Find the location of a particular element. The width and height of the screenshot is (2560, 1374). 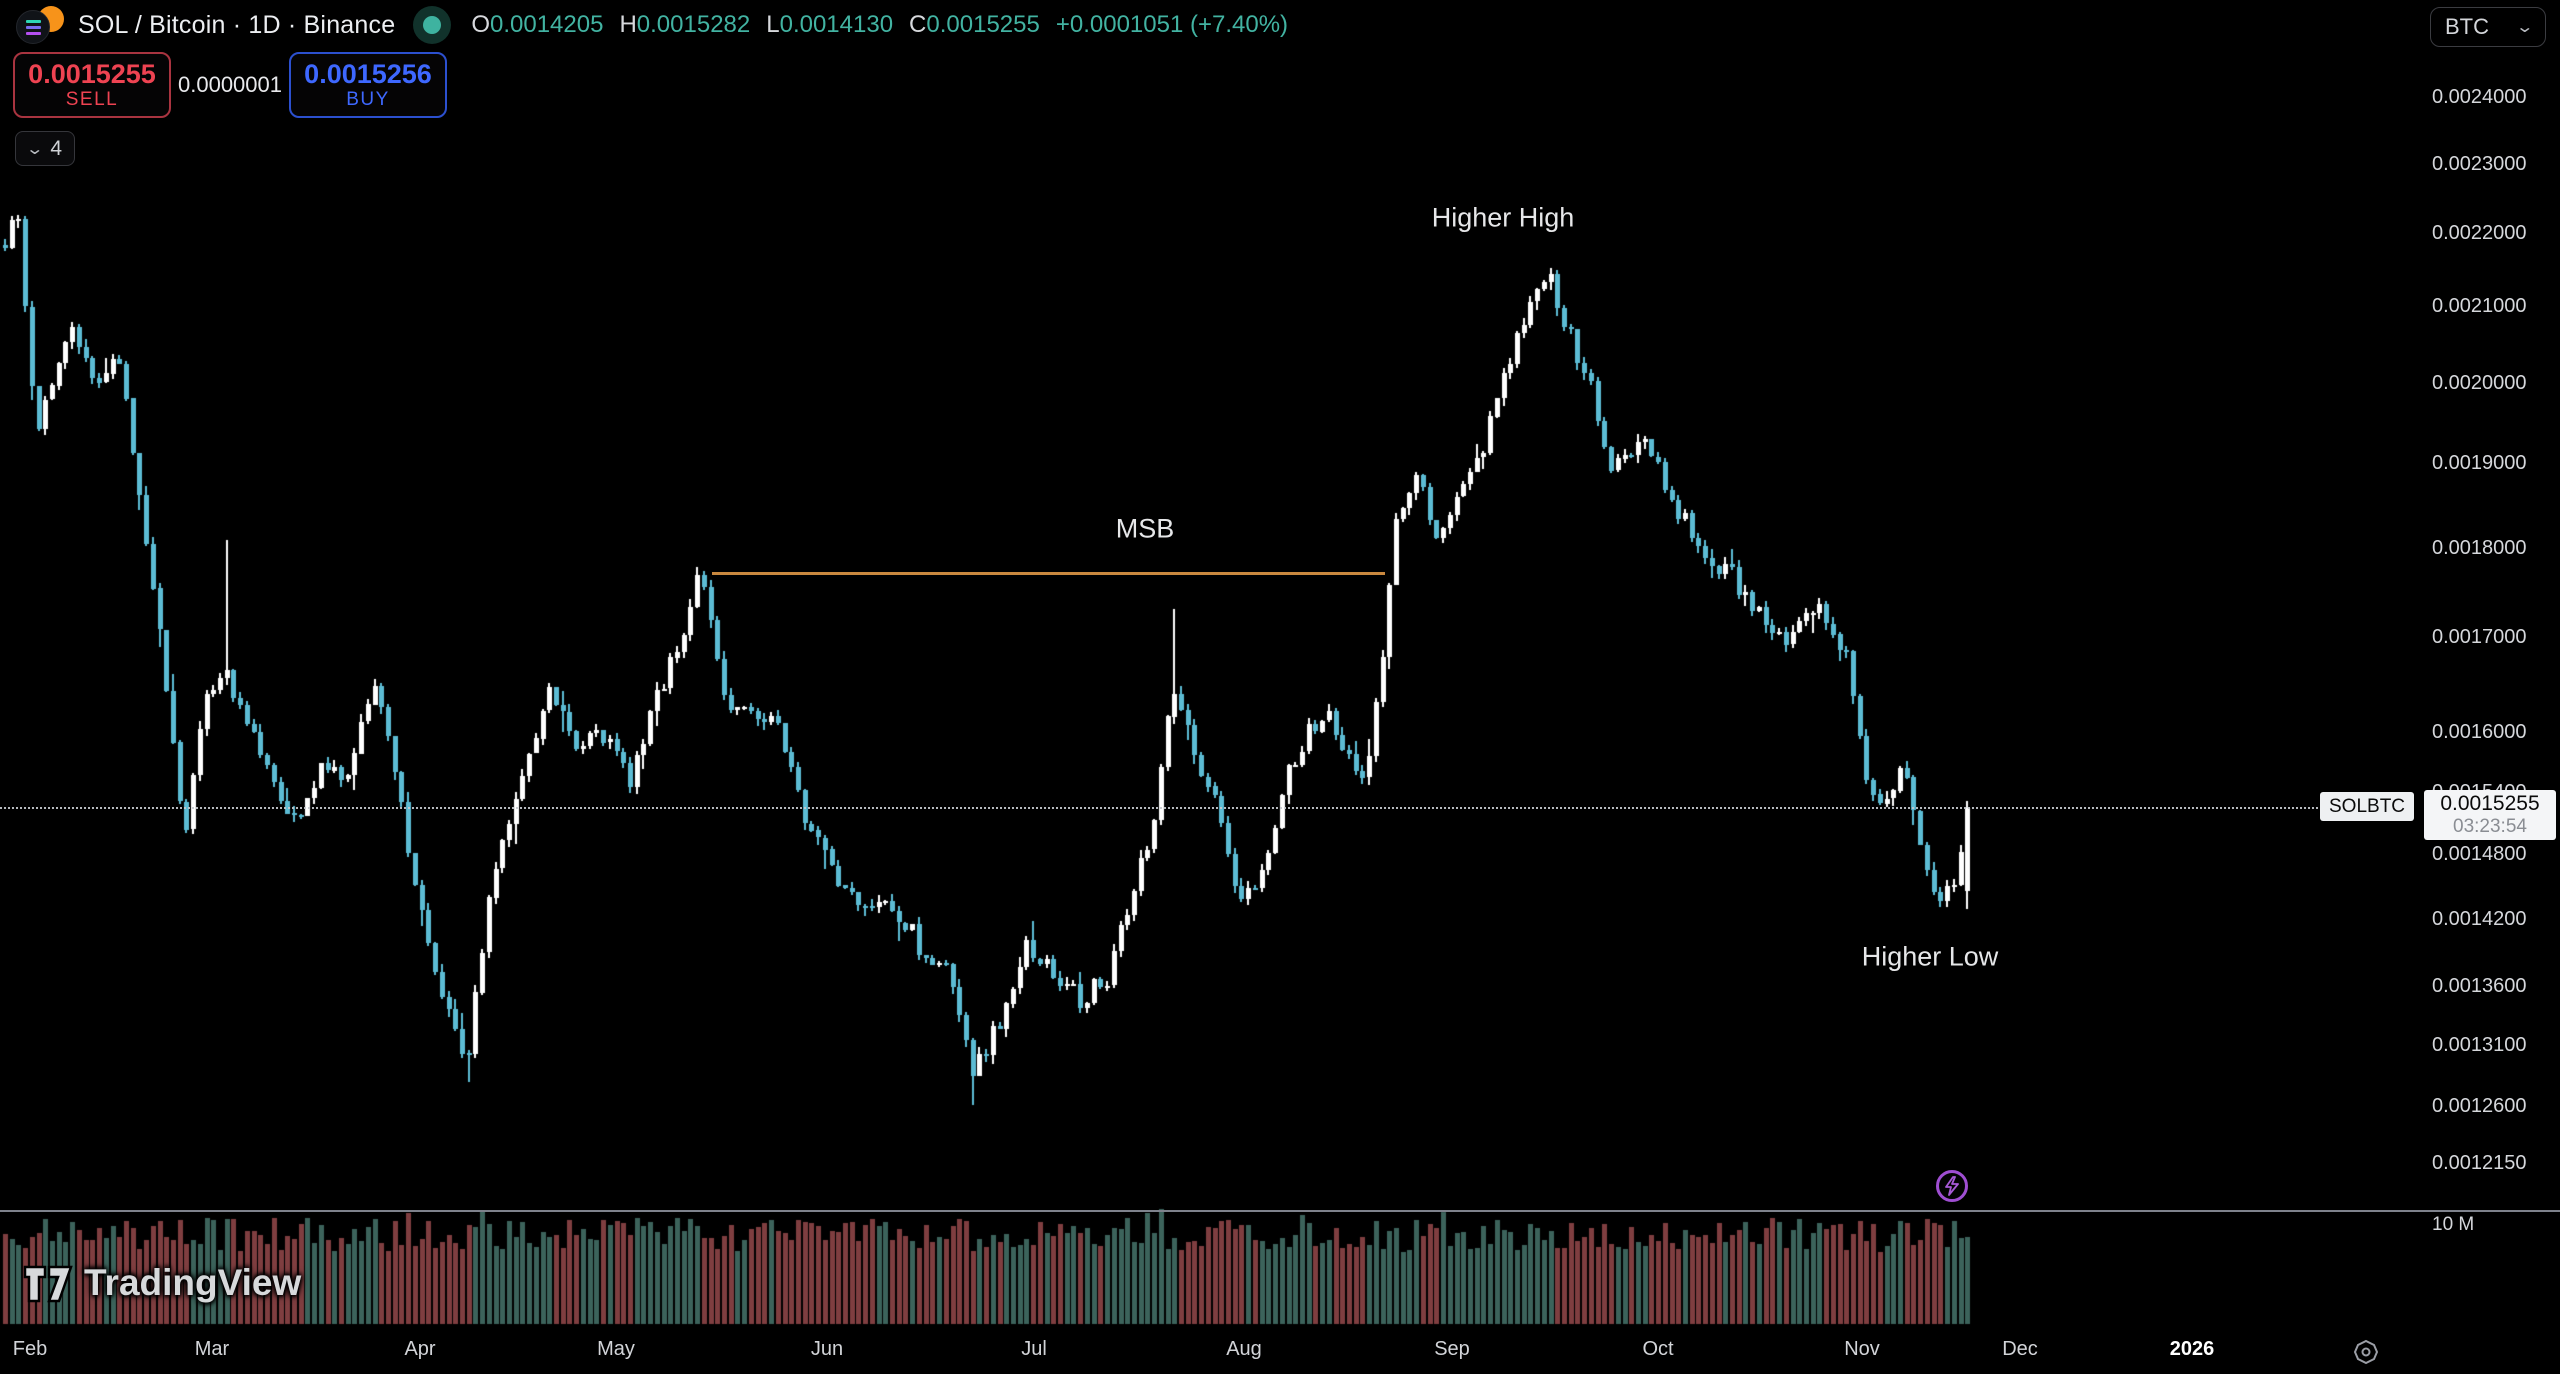

buy-label: BUY is located at coordinates (368, 99).